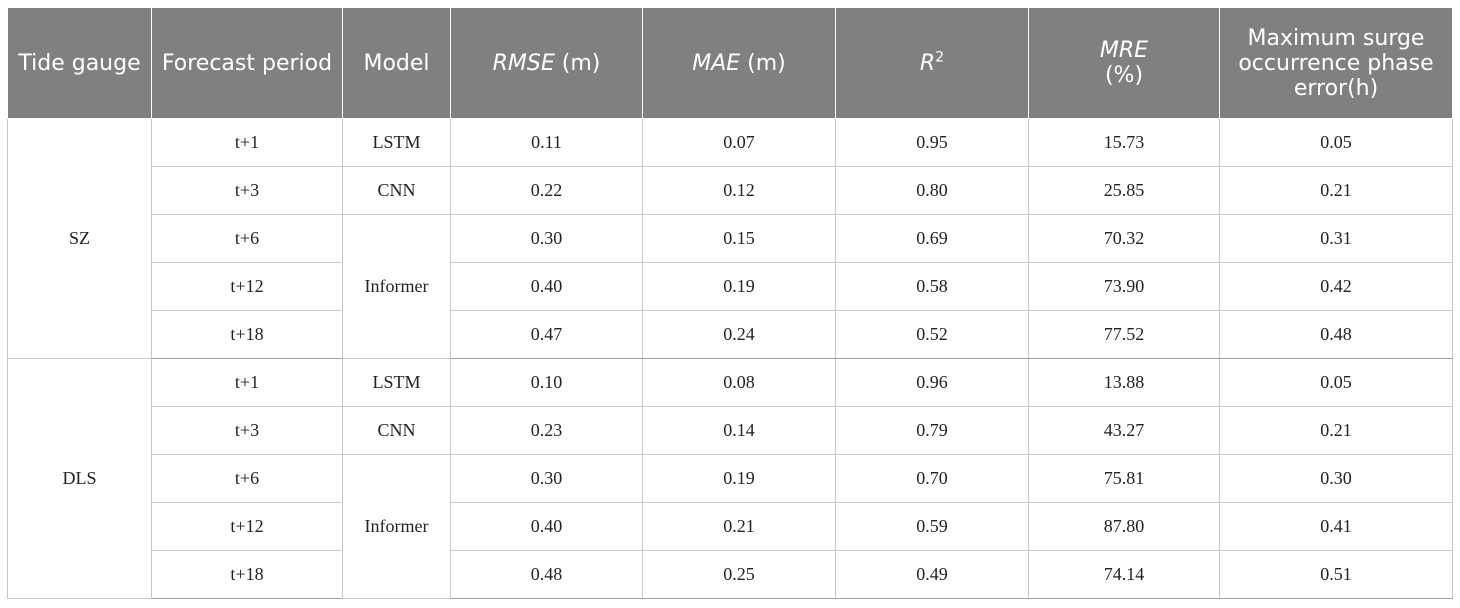  Describe the element at coordinates (739, 430) in the screenshot. I see `cell-mae: 0.14` at that location.